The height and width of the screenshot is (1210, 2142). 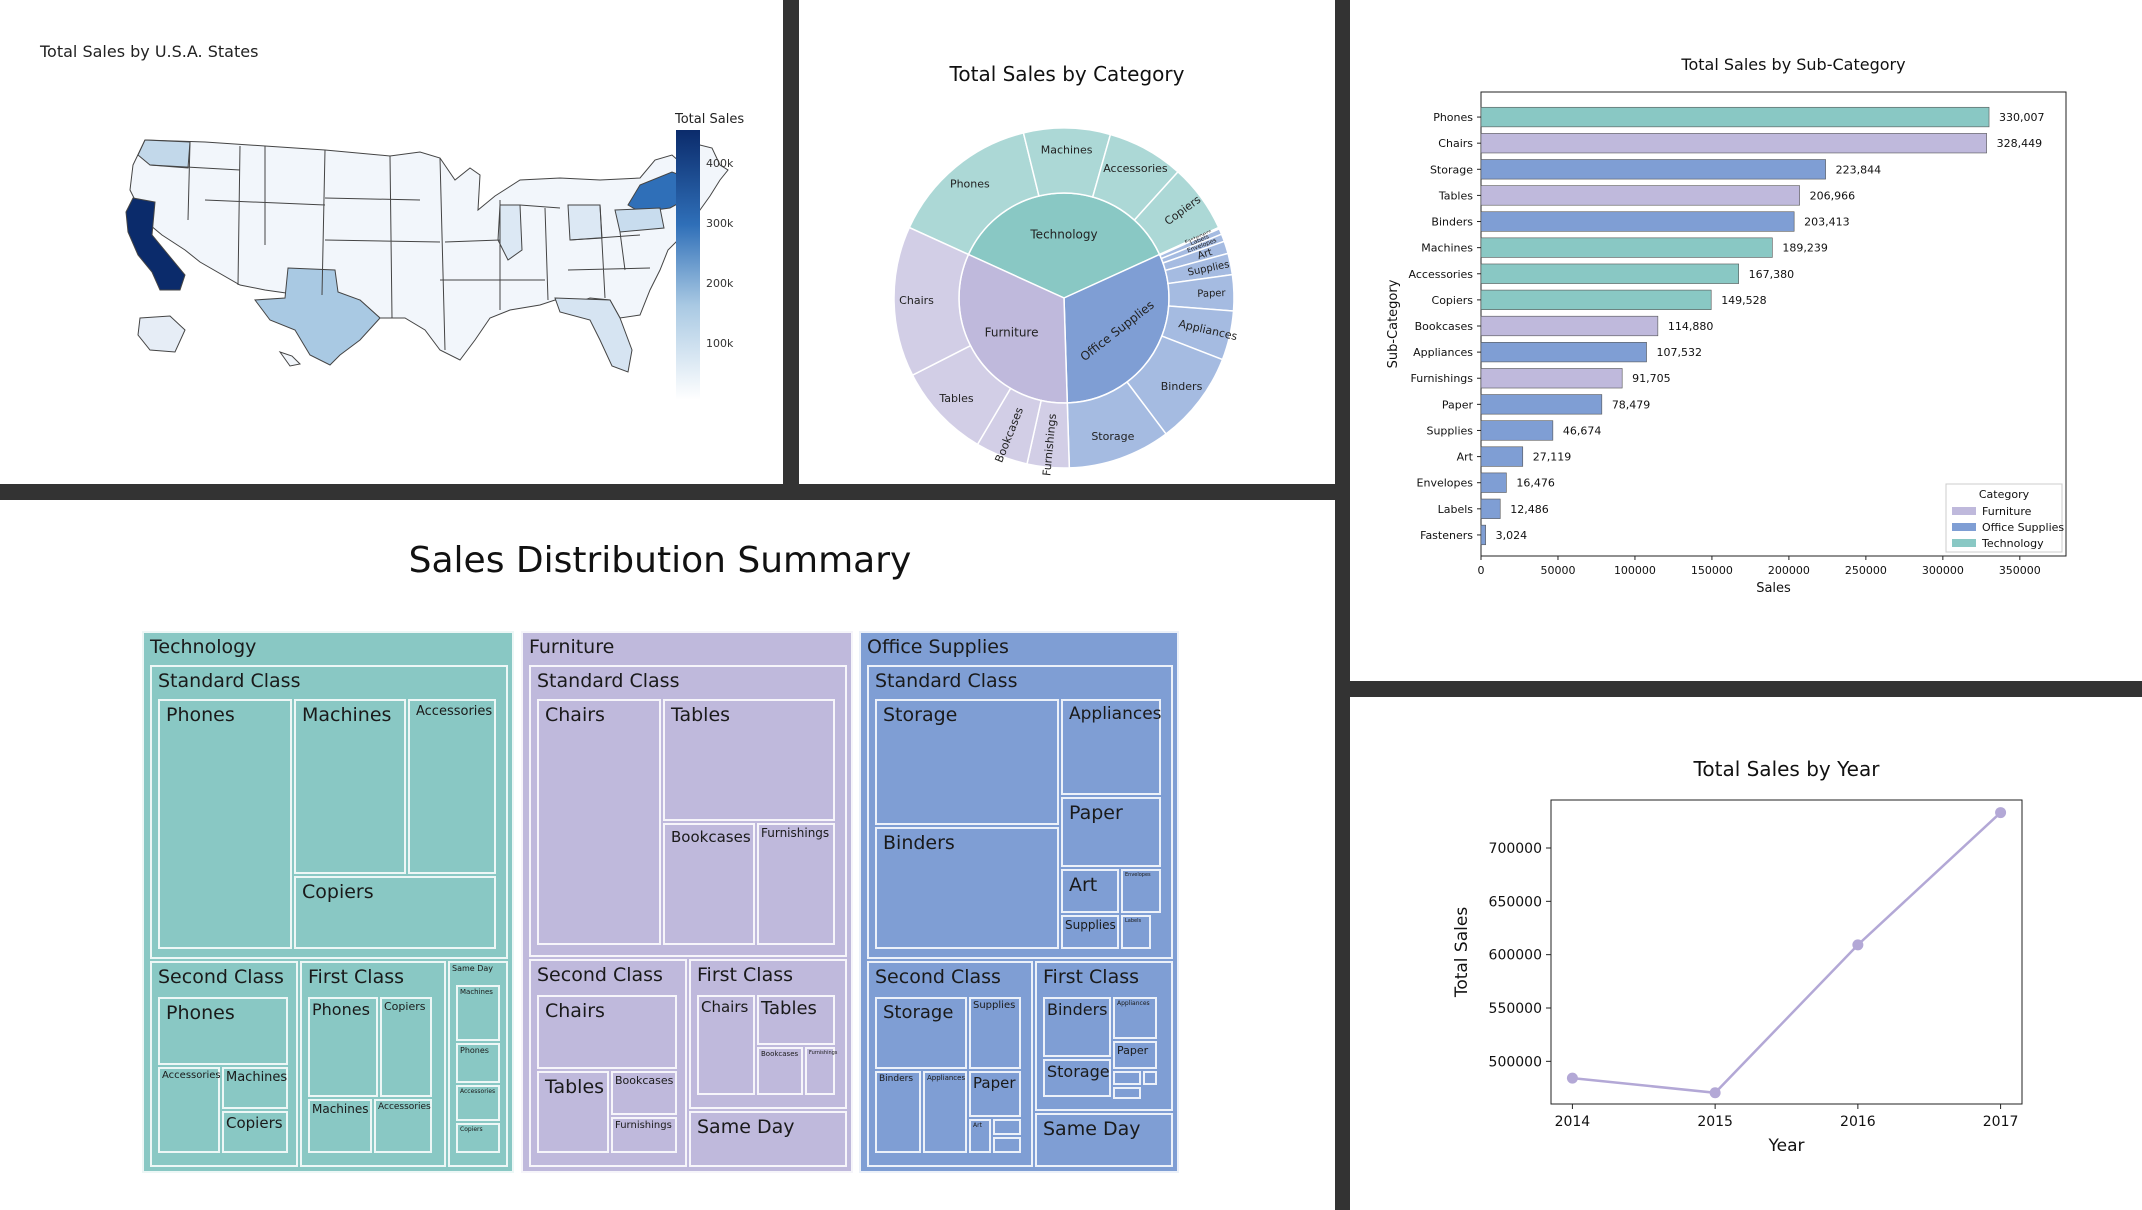 I want to click on treemap-label: Same Day, so click(x=746, y=1127).